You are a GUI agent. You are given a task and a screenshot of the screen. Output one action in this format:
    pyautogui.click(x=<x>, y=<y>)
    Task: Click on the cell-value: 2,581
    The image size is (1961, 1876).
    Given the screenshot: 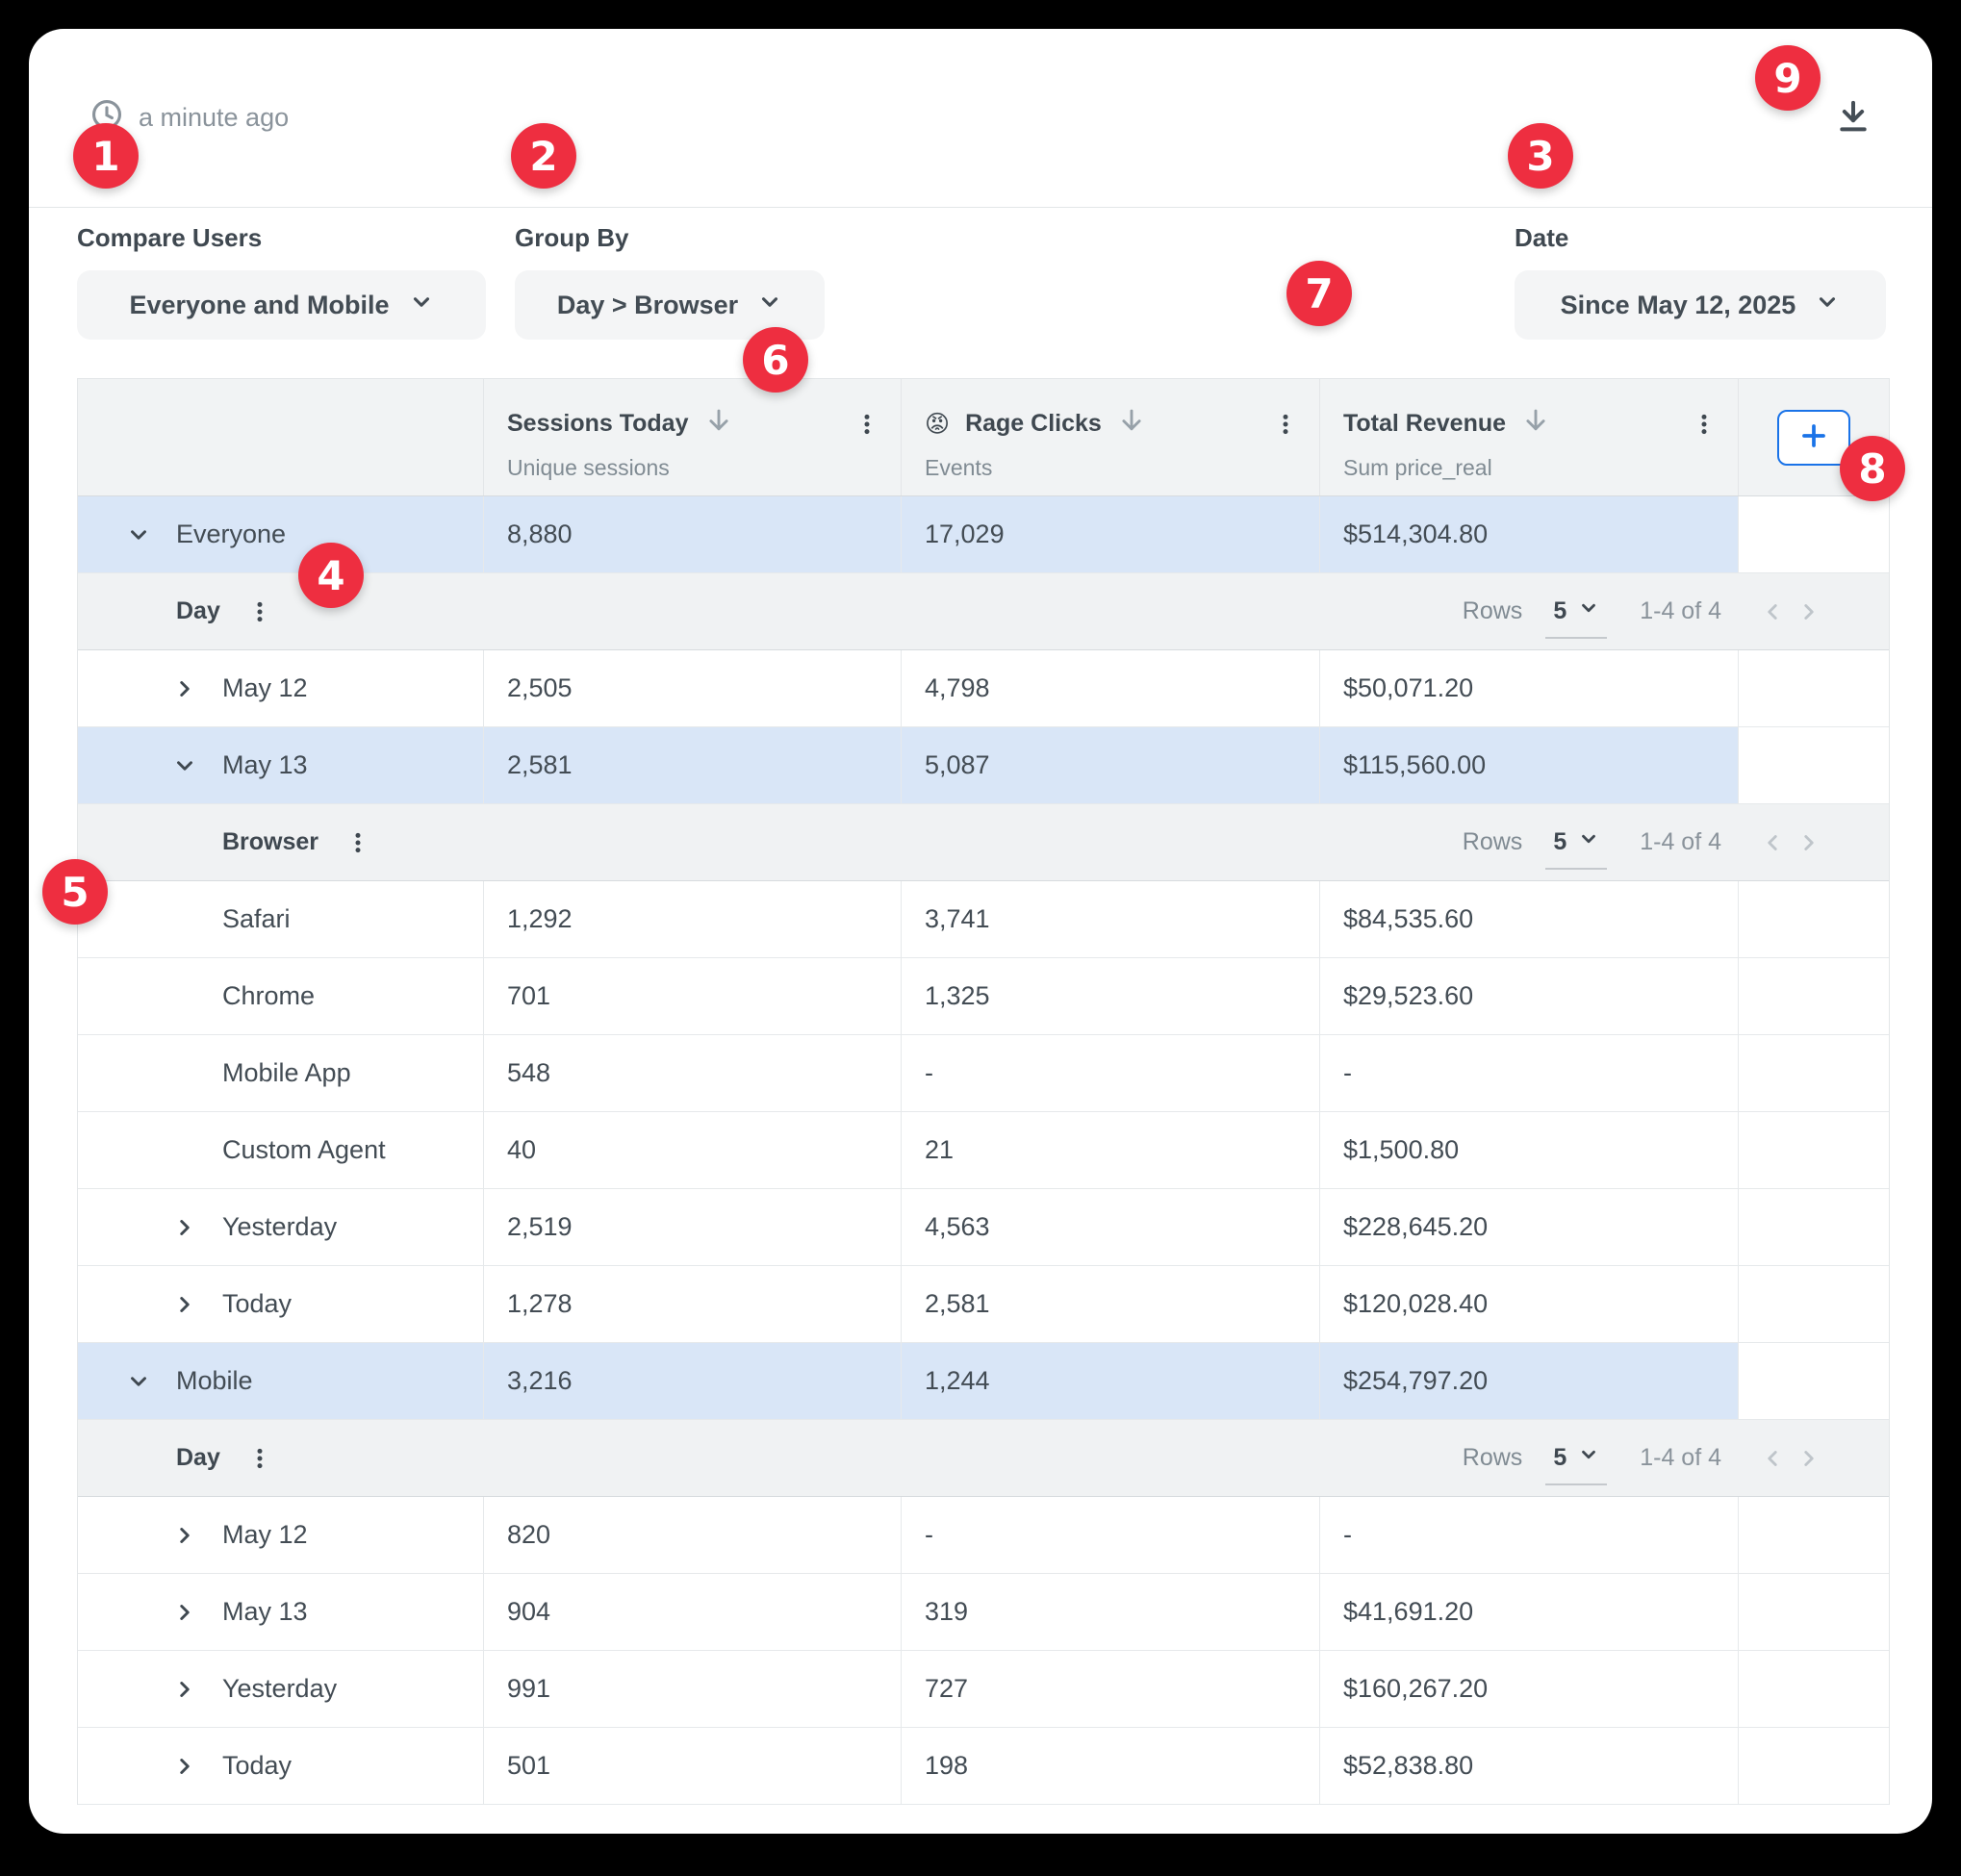 What is the action you would take?
    pyautogui.click(x=957, y=1303)
    